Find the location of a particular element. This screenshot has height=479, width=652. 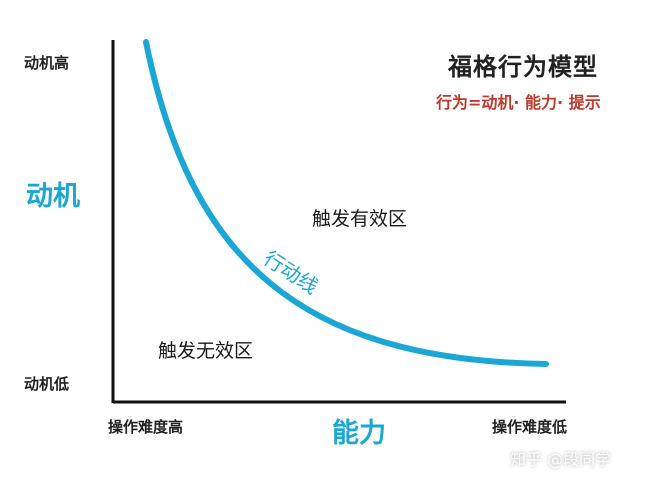

region-below-label: 触发无效区 is located at coordinates (206, 351).